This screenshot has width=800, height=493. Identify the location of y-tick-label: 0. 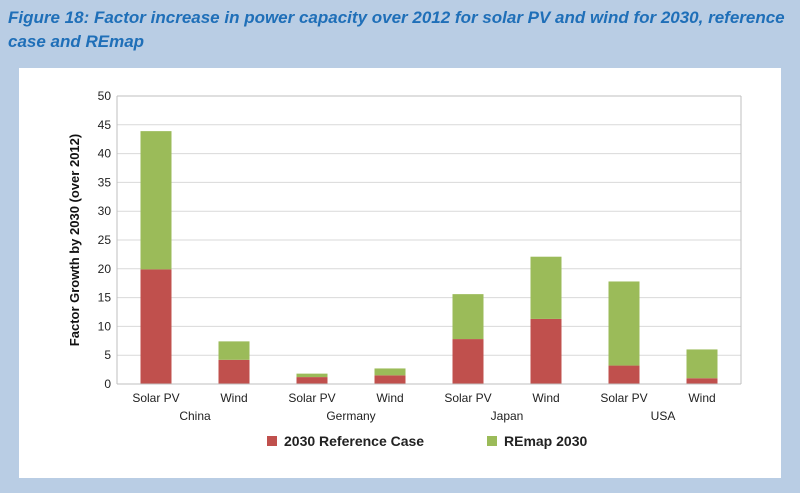
(107, 384).